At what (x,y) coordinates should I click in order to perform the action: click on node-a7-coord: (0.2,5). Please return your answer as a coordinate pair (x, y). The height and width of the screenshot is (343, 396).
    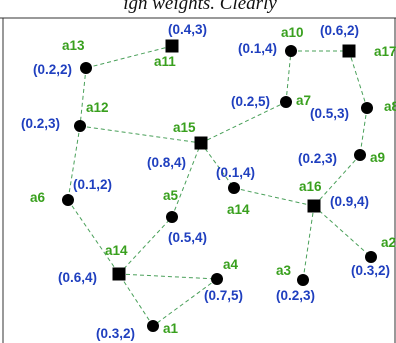
    Looking at the image, I should click on (250, 101).